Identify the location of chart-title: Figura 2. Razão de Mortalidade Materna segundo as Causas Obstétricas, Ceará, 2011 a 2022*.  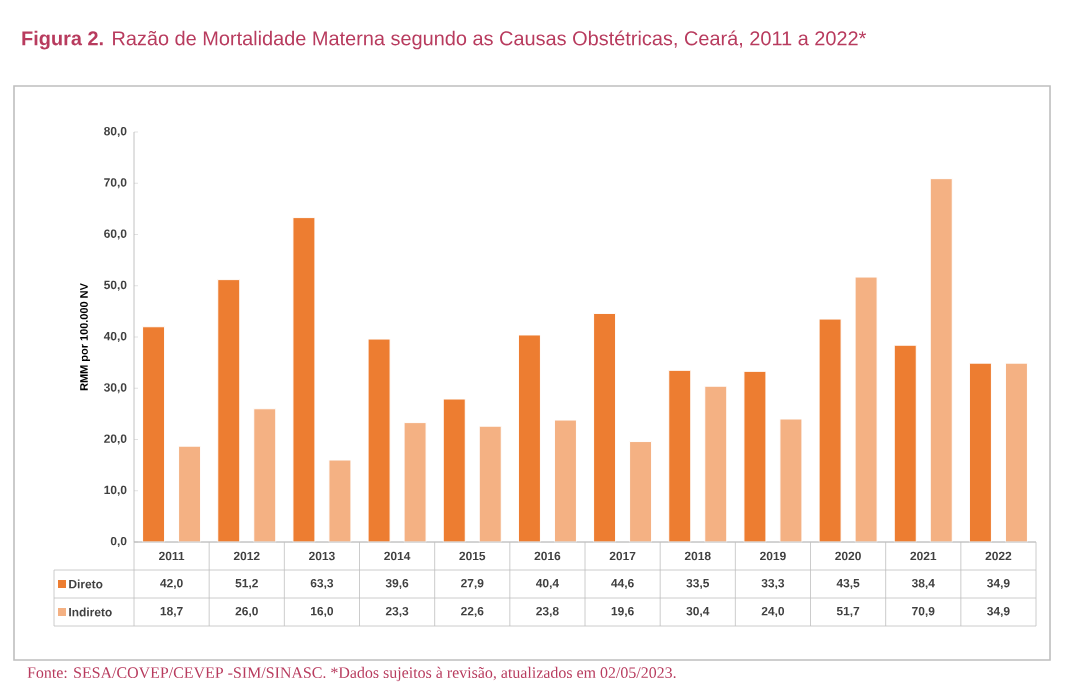
(444, 40).